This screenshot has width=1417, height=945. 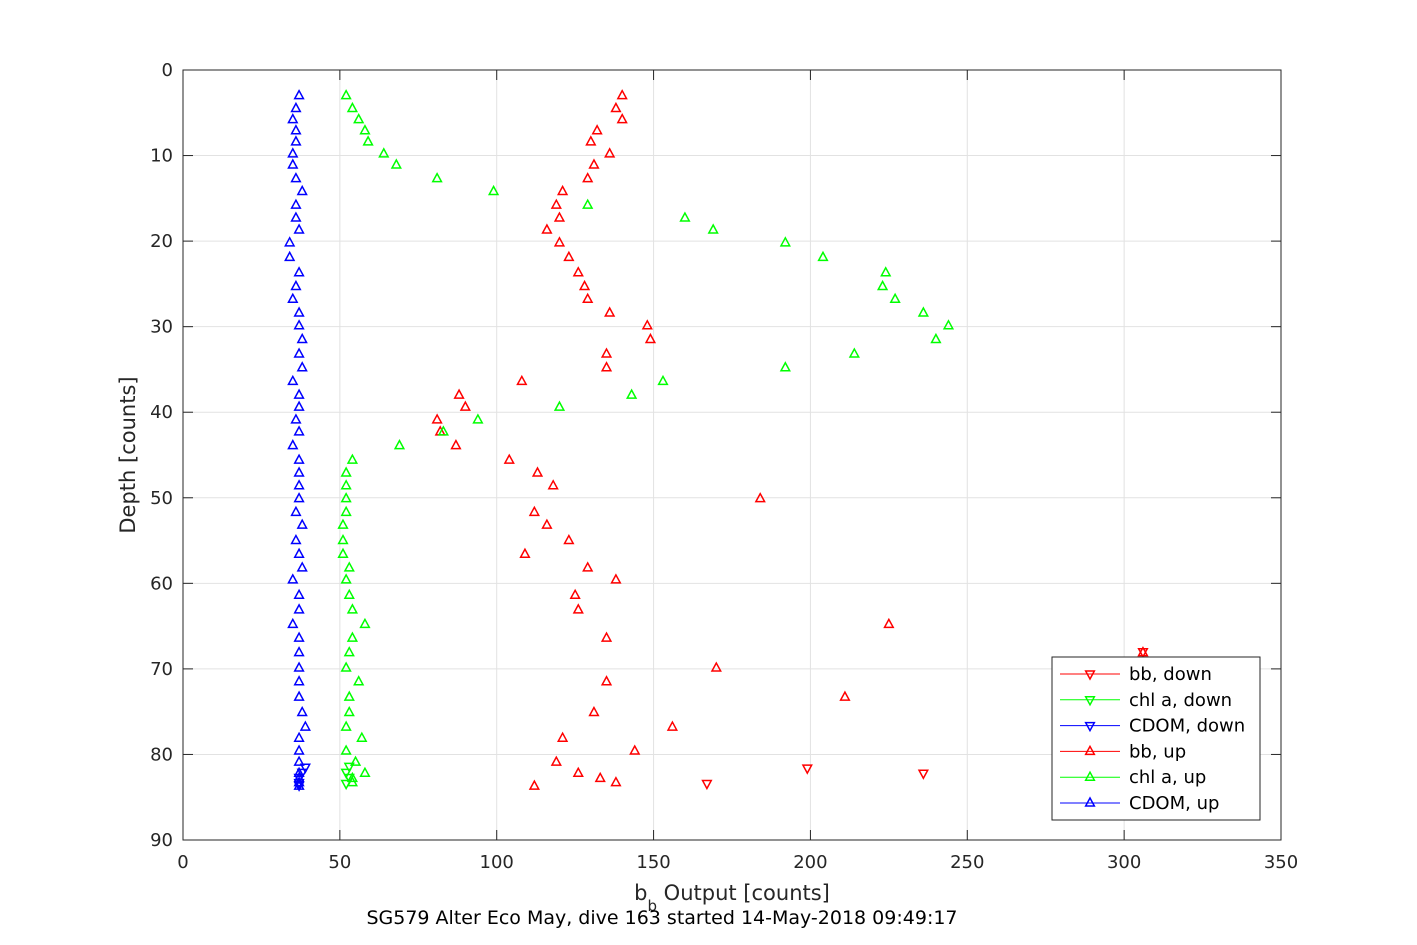 I want to click on legend-entry: bb, down, so click(x=1170, y=674).